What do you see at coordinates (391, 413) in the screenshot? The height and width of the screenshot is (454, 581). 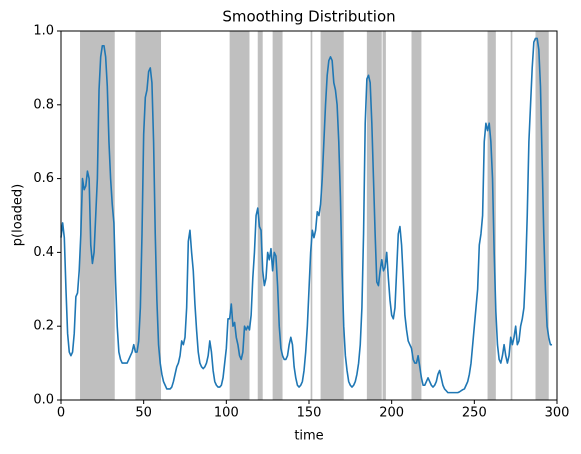 I see `x-tick-label: 200` at bounding box center [391, 413].